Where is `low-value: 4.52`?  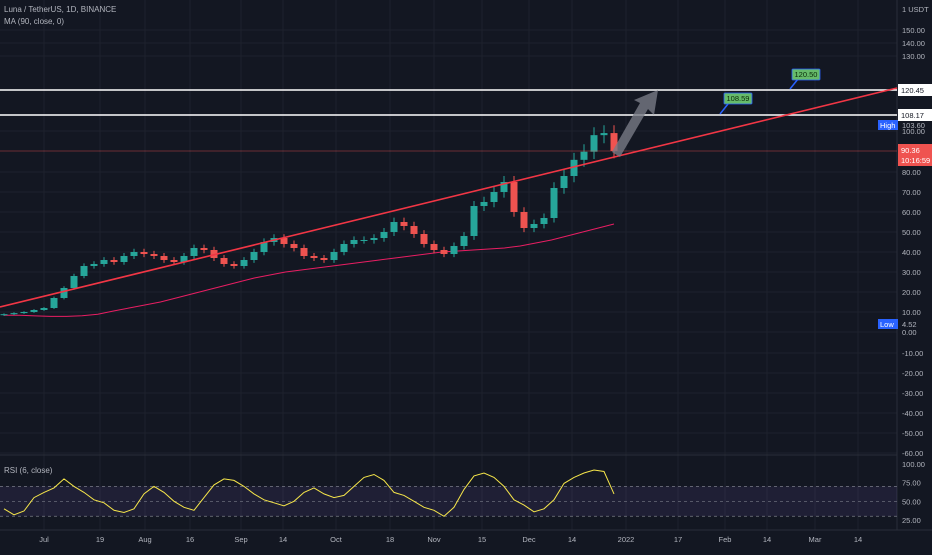 low-value: 4.52 is located at coordinates (909, 324).